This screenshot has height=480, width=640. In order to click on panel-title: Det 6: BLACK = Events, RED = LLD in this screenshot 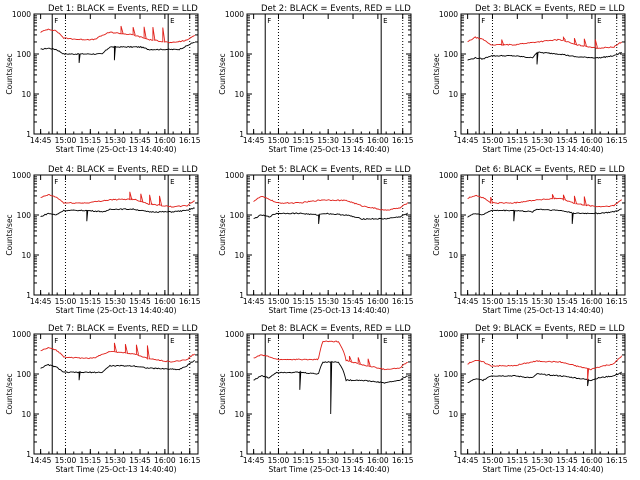, I will do `click(550, 170)`.